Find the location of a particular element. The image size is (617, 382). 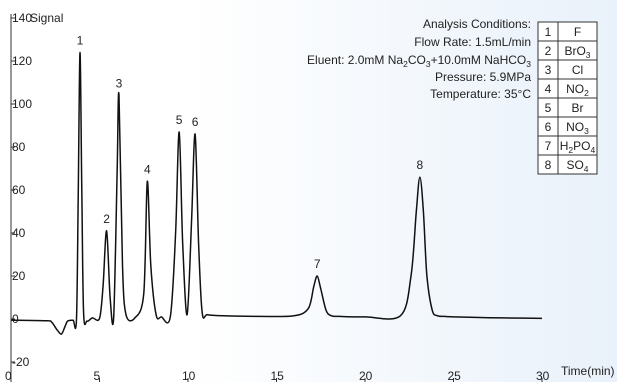

x-tick-label: 20 is located at coordinates (366, 375).